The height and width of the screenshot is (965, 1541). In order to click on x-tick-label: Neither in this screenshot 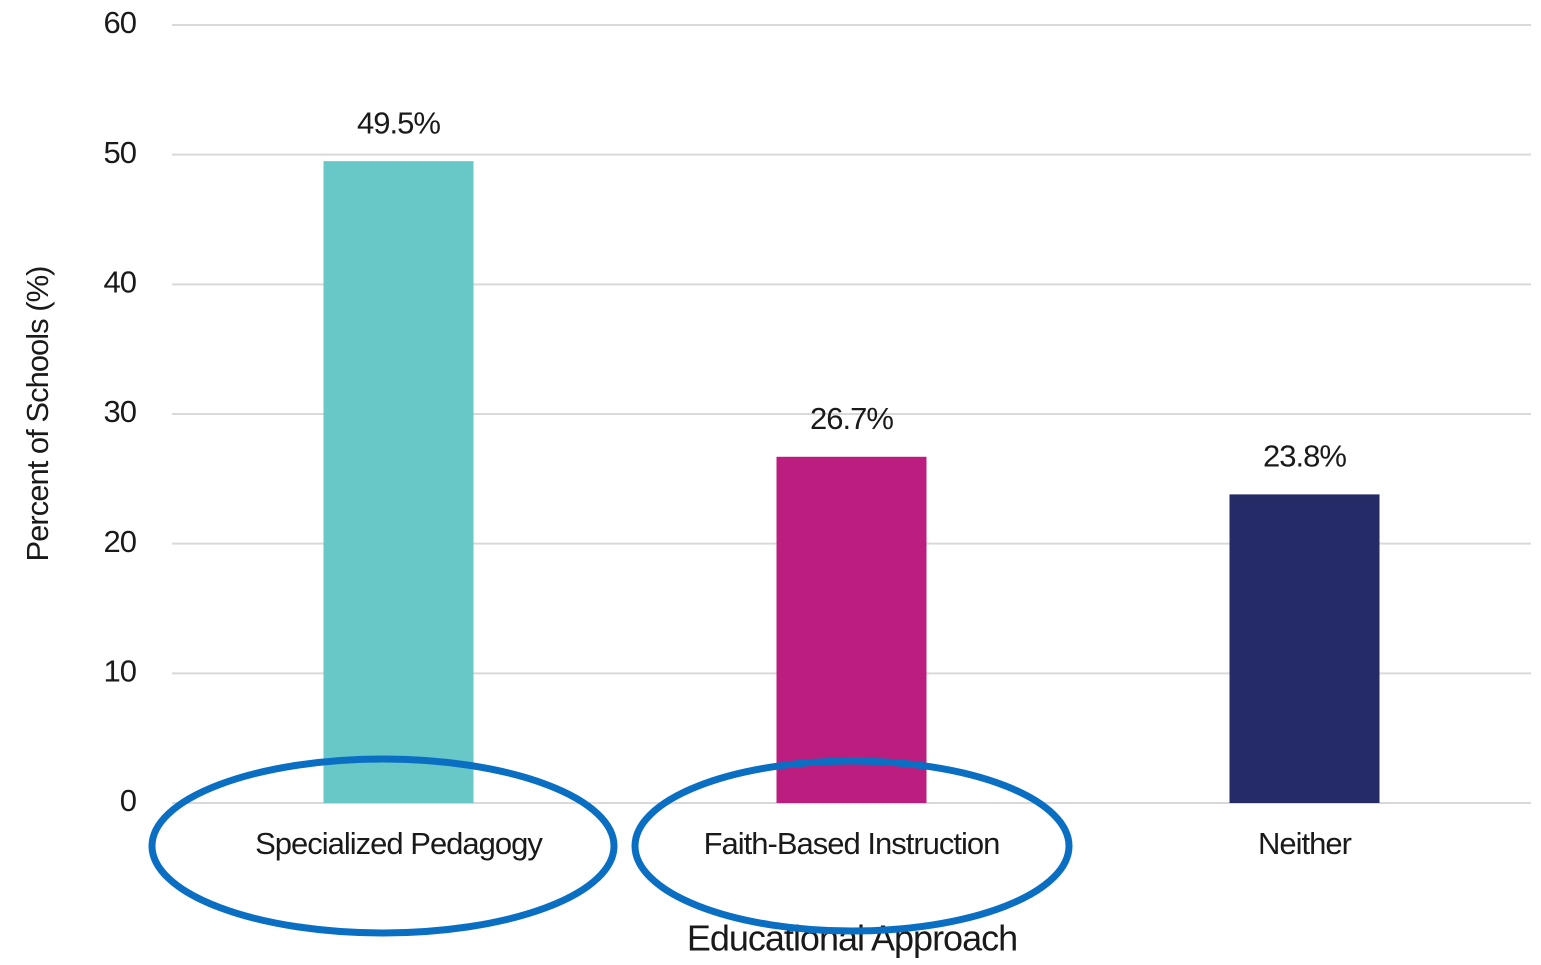, I will do `click(1305, 843)`.